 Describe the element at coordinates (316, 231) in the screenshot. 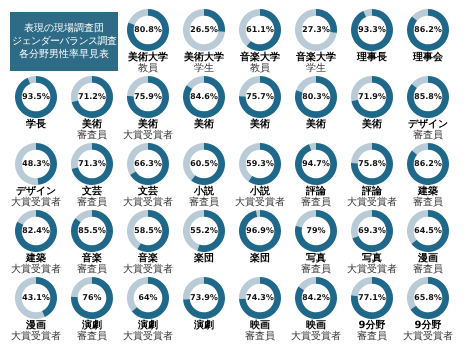

I see `data-label: 79%` at that location.